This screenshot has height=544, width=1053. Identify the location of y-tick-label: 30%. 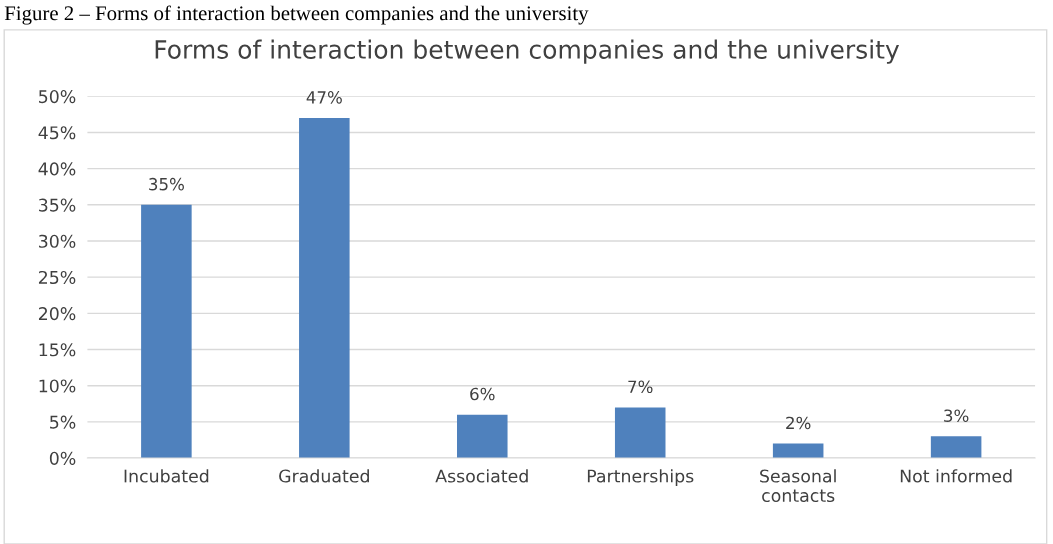
(57, 241).